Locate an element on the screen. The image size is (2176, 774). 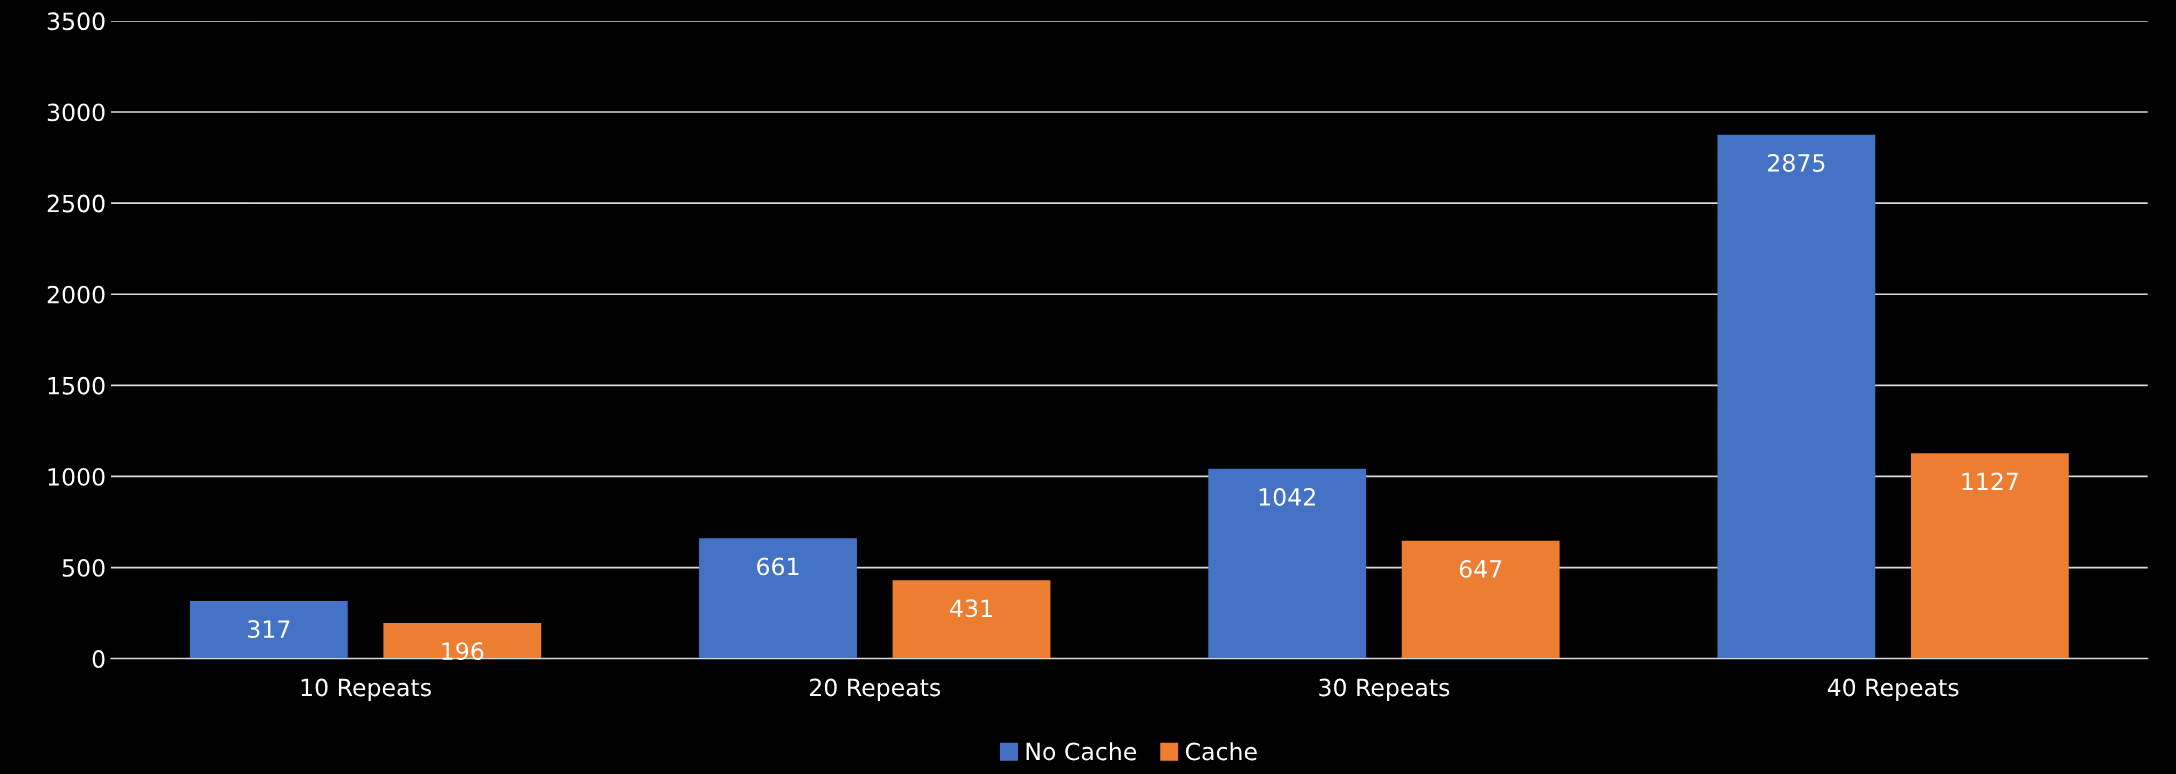
legend-label: No Cache is located at coordinates (1081, 751).